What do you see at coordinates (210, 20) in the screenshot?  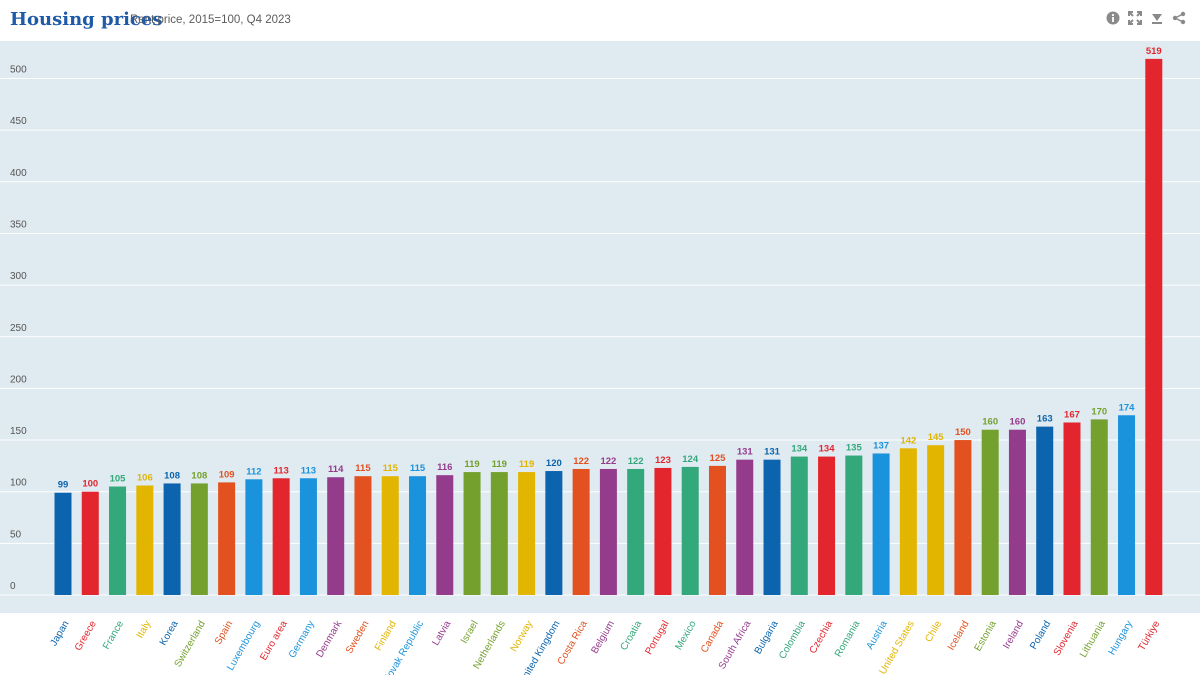 I see `chart-subtitle: Rent price, 2015=100, Q4 2023` at bounding box center [210, 20].